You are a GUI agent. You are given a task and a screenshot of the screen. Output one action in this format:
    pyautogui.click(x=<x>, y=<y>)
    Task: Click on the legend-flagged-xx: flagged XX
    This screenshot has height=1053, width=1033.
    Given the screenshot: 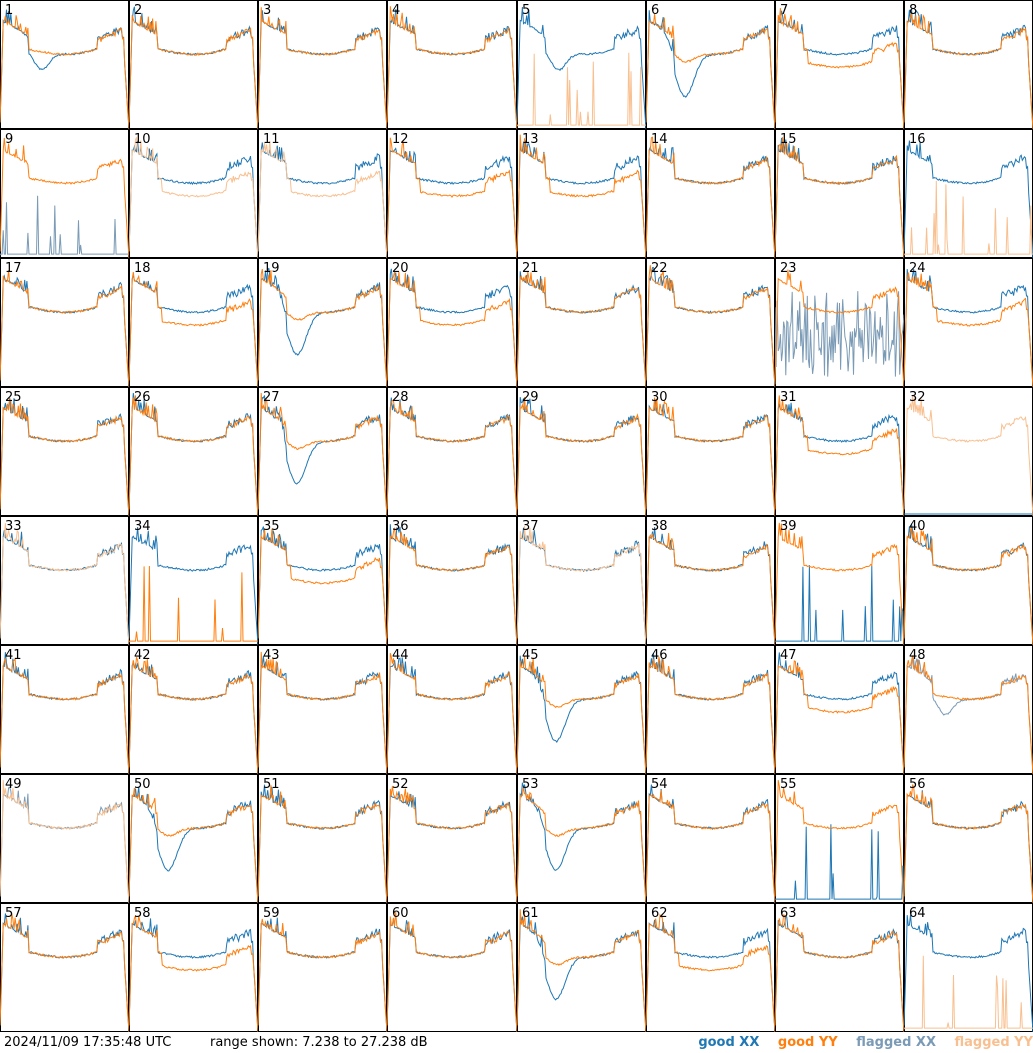 What is the action you would take?
    pyautogui.click(x=896, y=1042)
    